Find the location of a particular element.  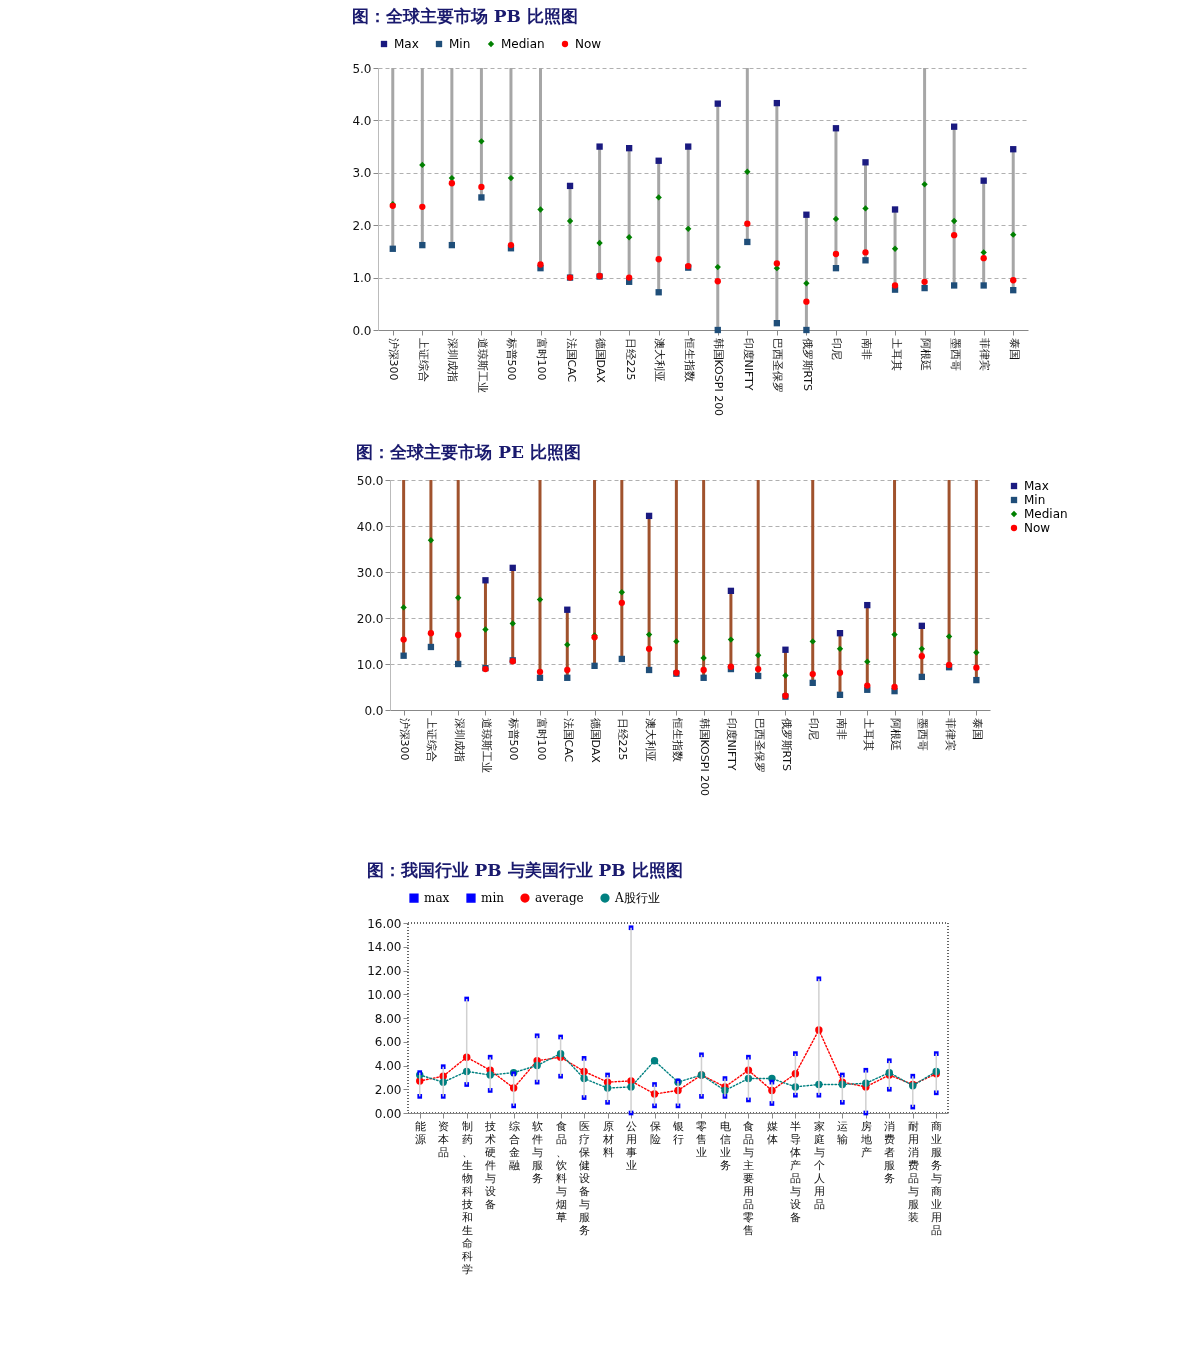

y-tick-label: 1.0 is located at coordinates (362, 278).